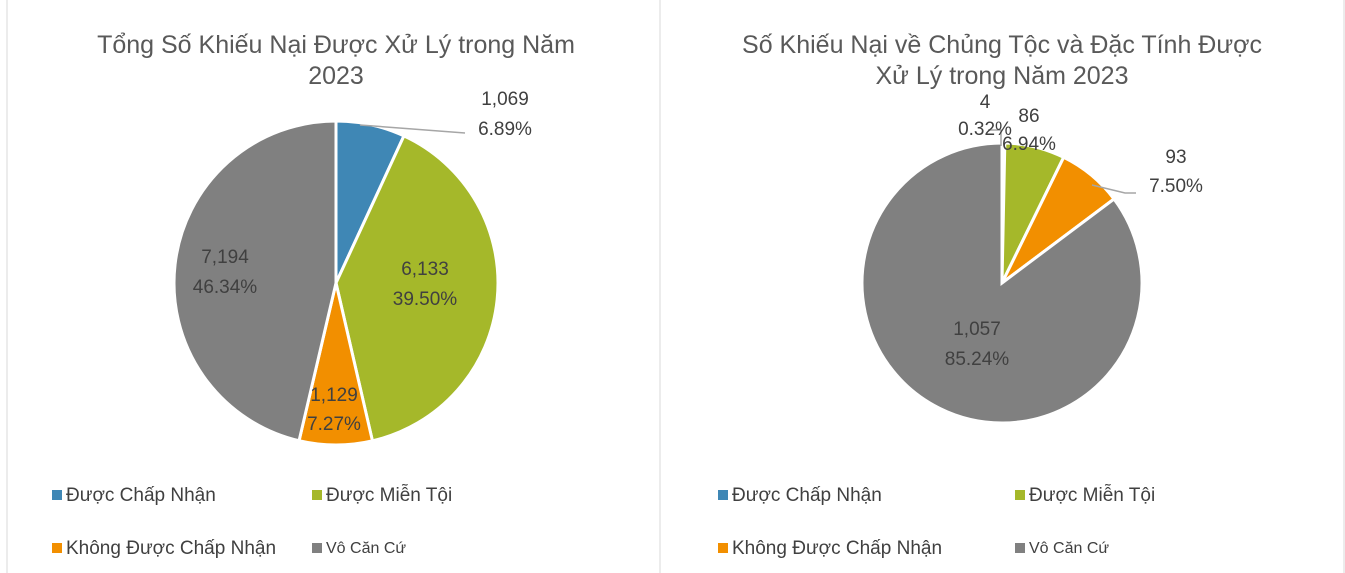 The image size is (1345, 573). I want to click on data-label: 7,194, so click(225, 257).